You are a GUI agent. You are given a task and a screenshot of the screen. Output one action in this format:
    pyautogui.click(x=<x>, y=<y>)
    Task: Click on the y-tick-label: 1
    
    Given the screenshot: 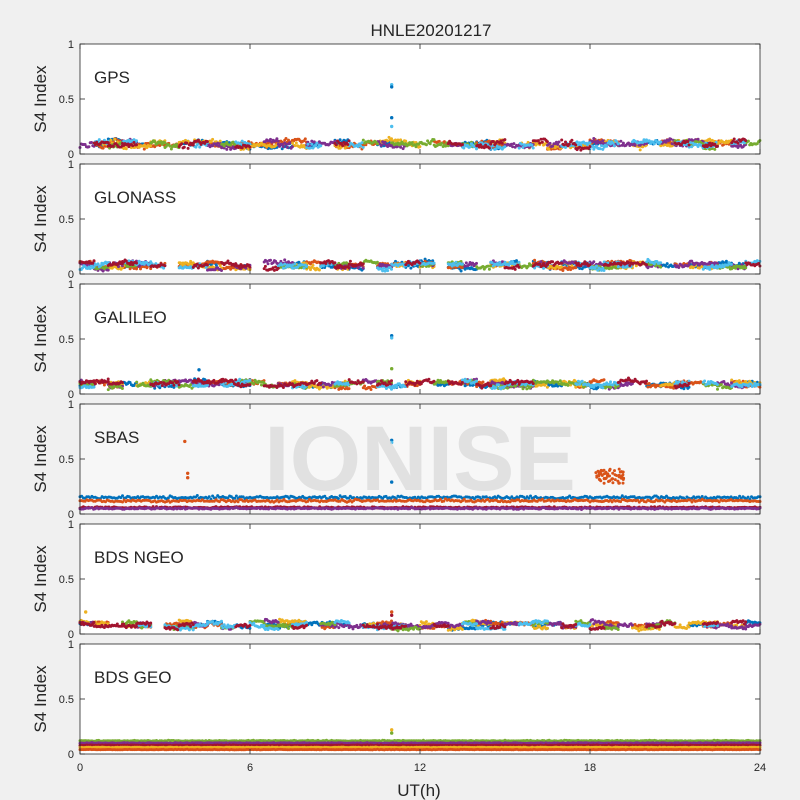 What is the action you would take?
    pyautogui.click(x=71, y=165)
    